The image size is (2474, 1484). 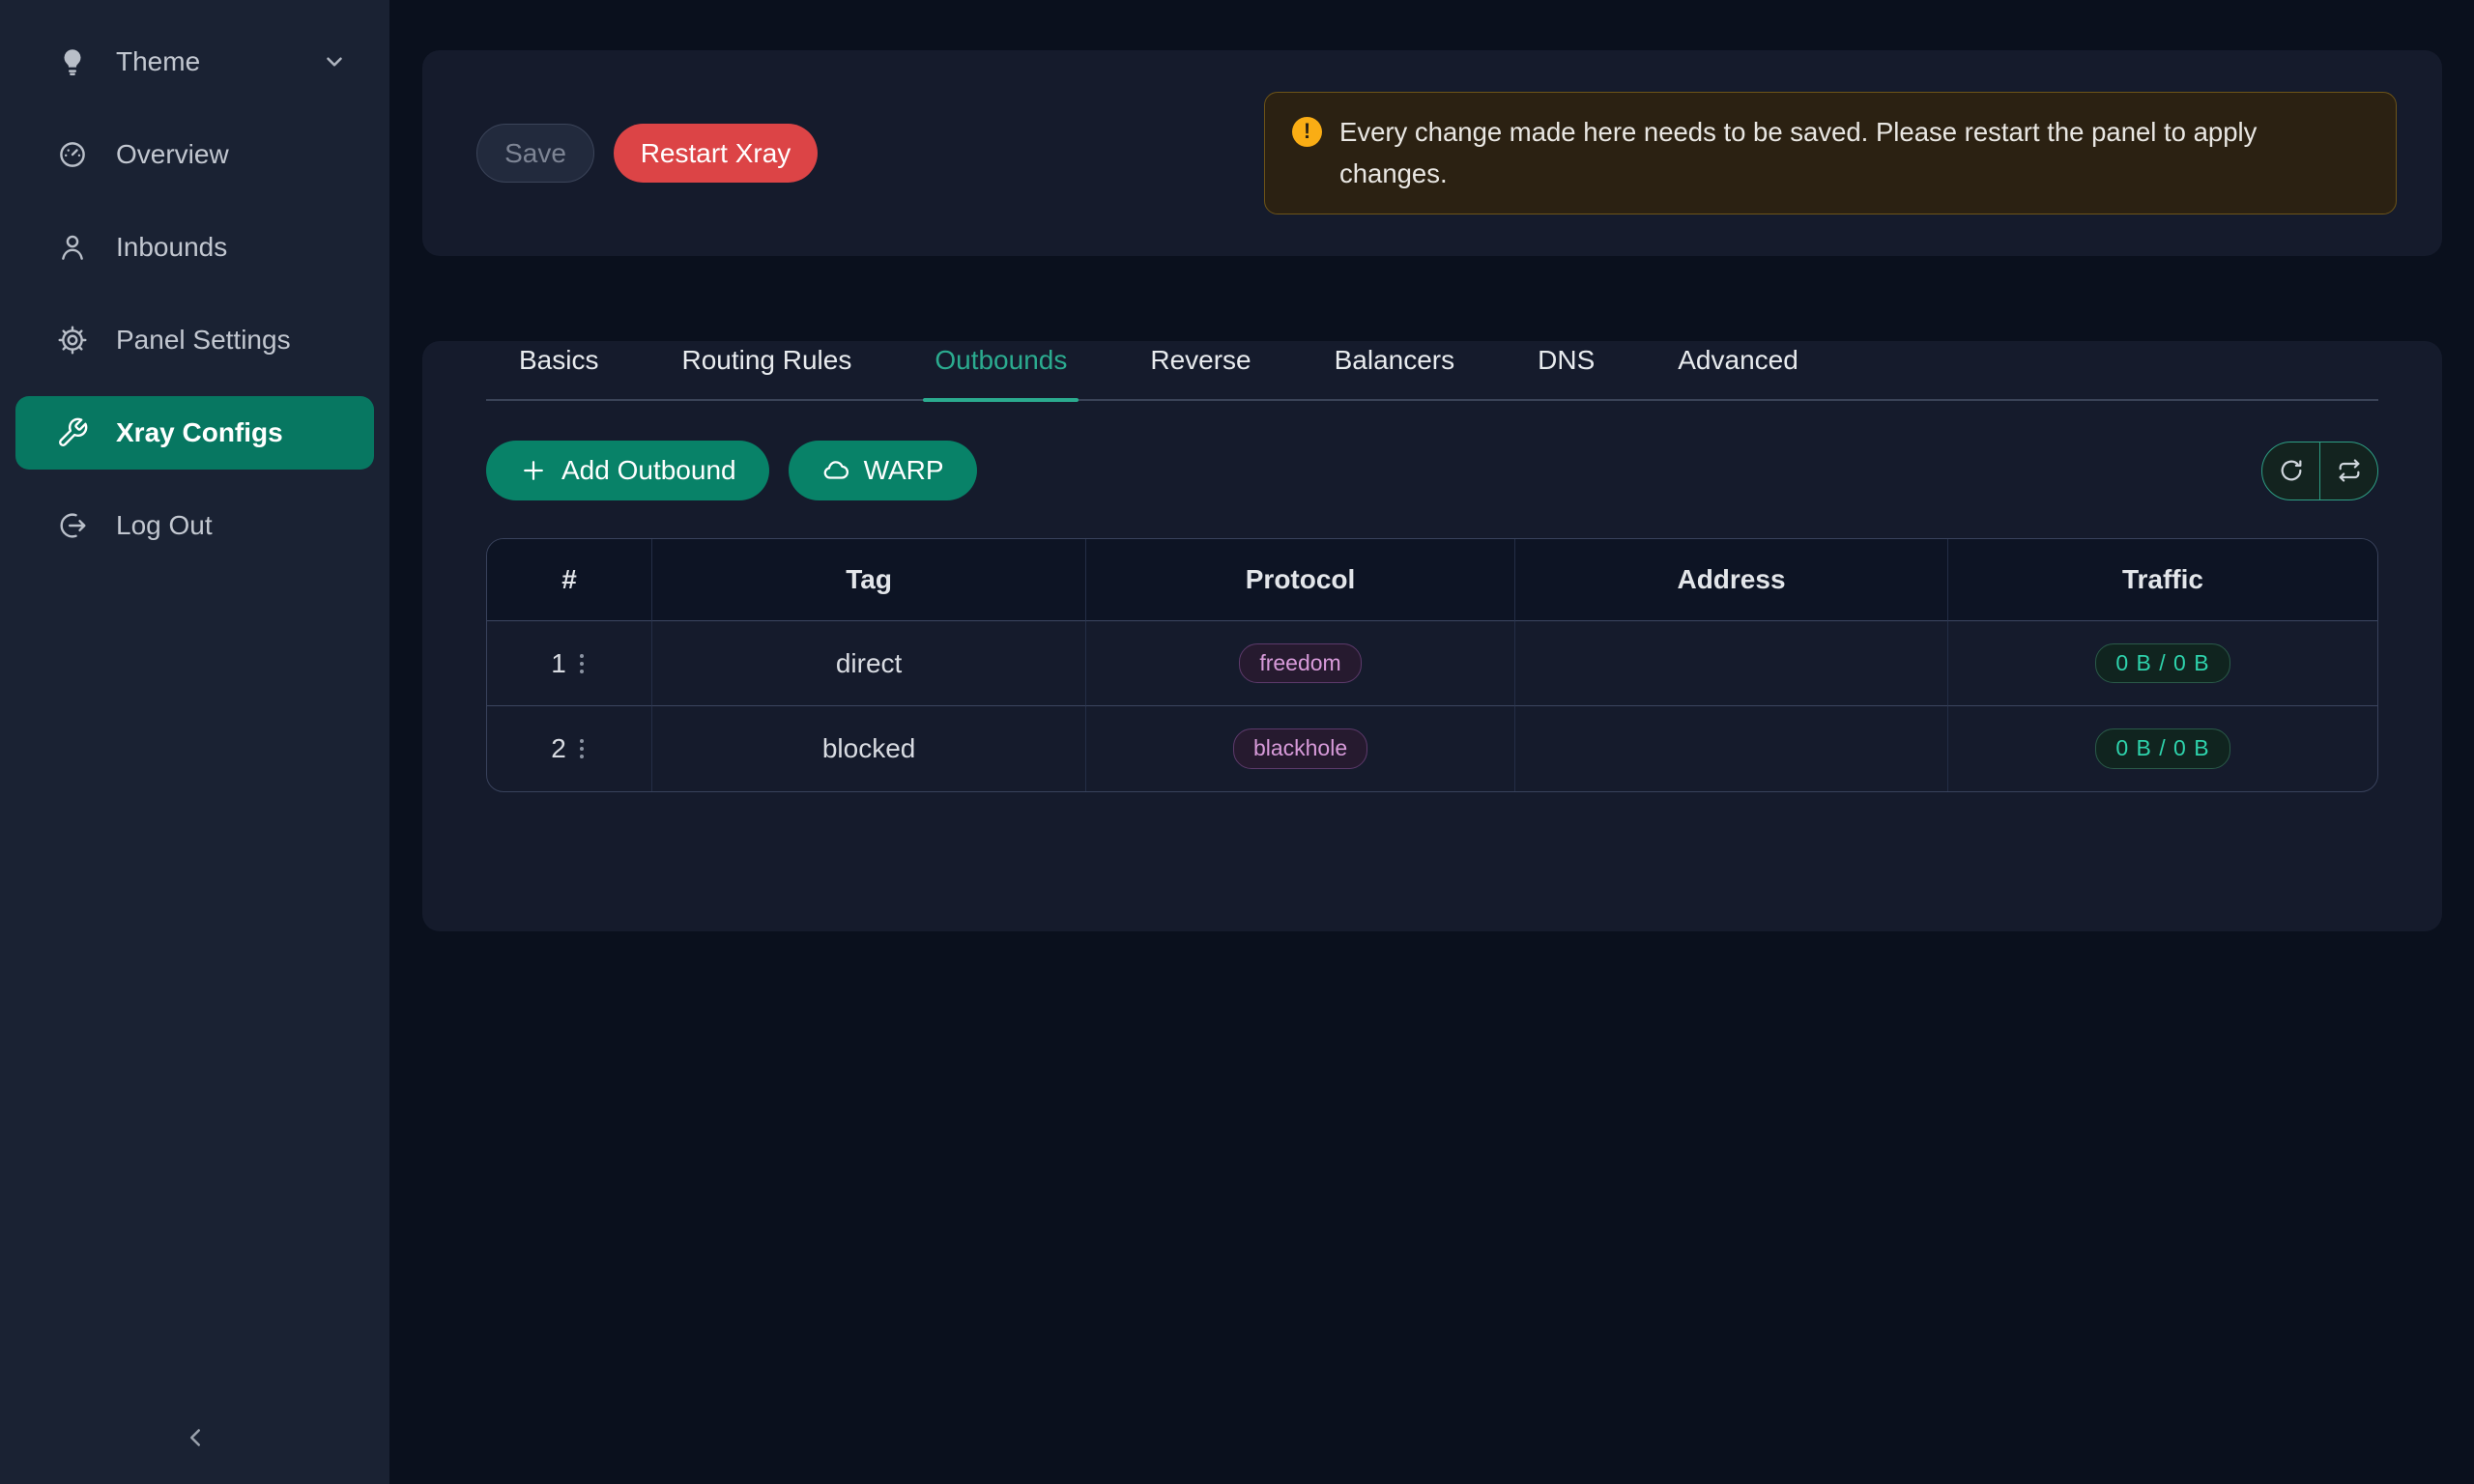 I want to click on tag-cell: blocked, so click(x=870, y=749).